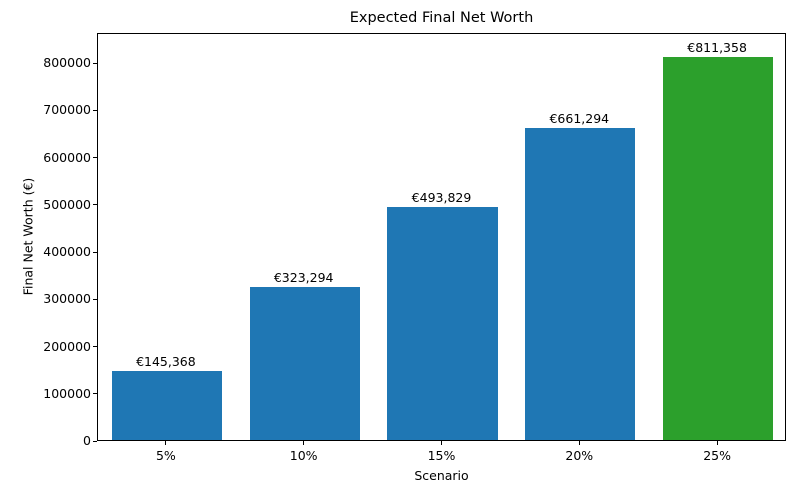 This screenshot has width=800, height=500. Describe the element at coordinates (579, 118) in the screenshot. I see `bar-value-label: €661,294` at that location.